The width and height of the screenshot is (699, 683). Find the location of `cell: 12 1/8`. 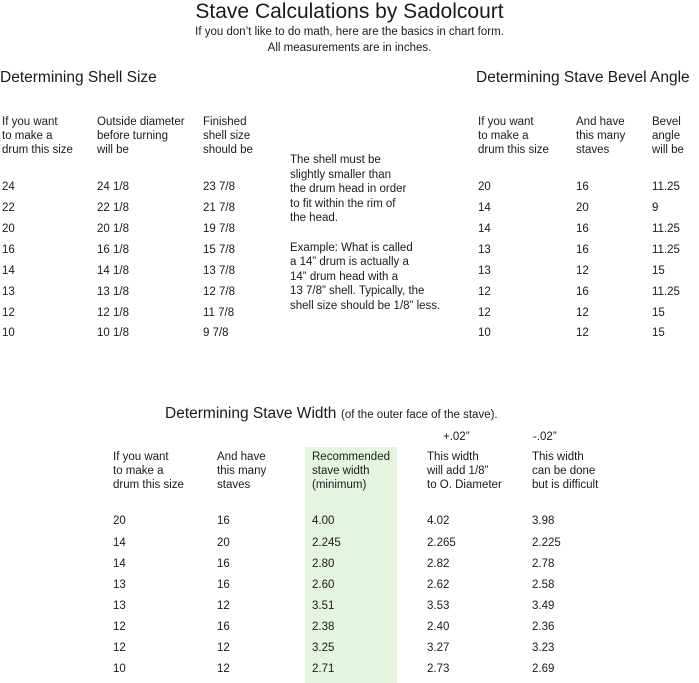

cell: 12 1/8 is located at coordinates (113, 313).